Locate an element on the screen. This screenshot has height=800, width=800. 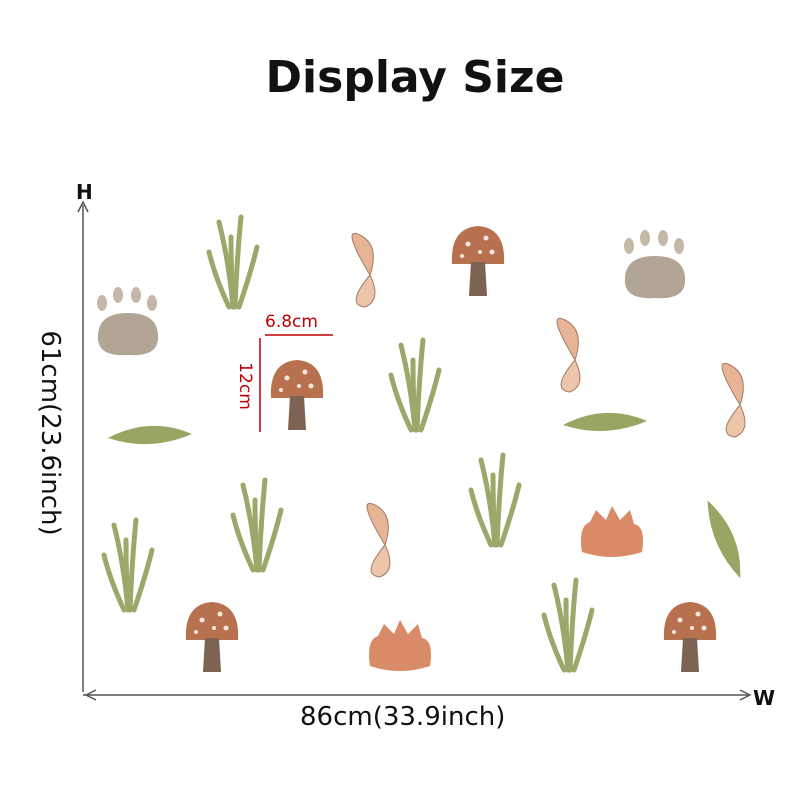
total-height-text: 61cm(23.6inch) is located at coordinates (50, 433).